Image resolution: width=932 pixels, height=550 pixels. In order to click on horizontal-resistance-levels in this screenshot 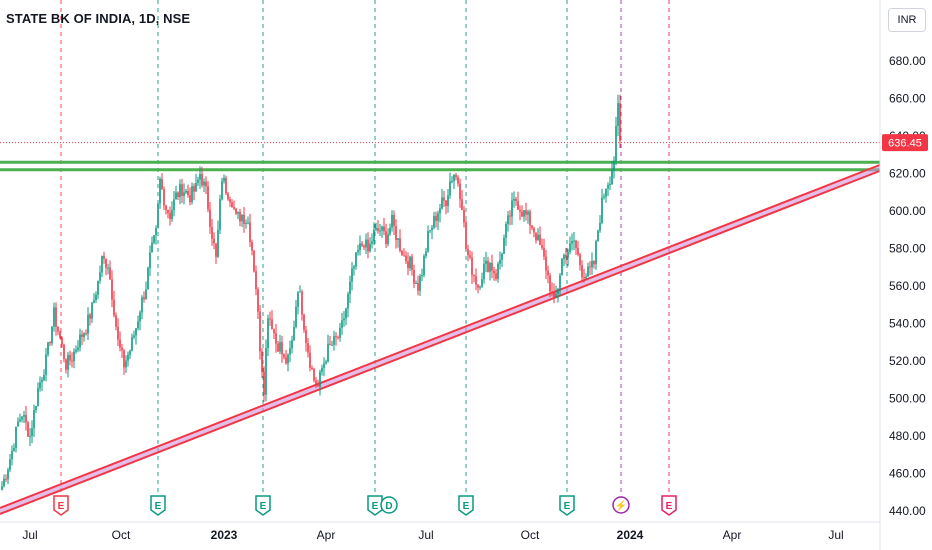, I will do `click(440, 166)`.